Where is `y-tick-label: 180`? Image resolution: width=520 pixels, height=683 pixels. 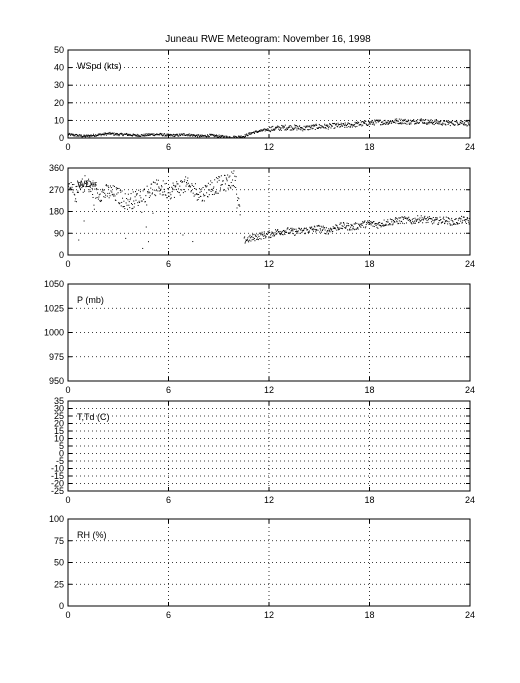
y-tick-label: 180 is located at coordinates (56, 212).